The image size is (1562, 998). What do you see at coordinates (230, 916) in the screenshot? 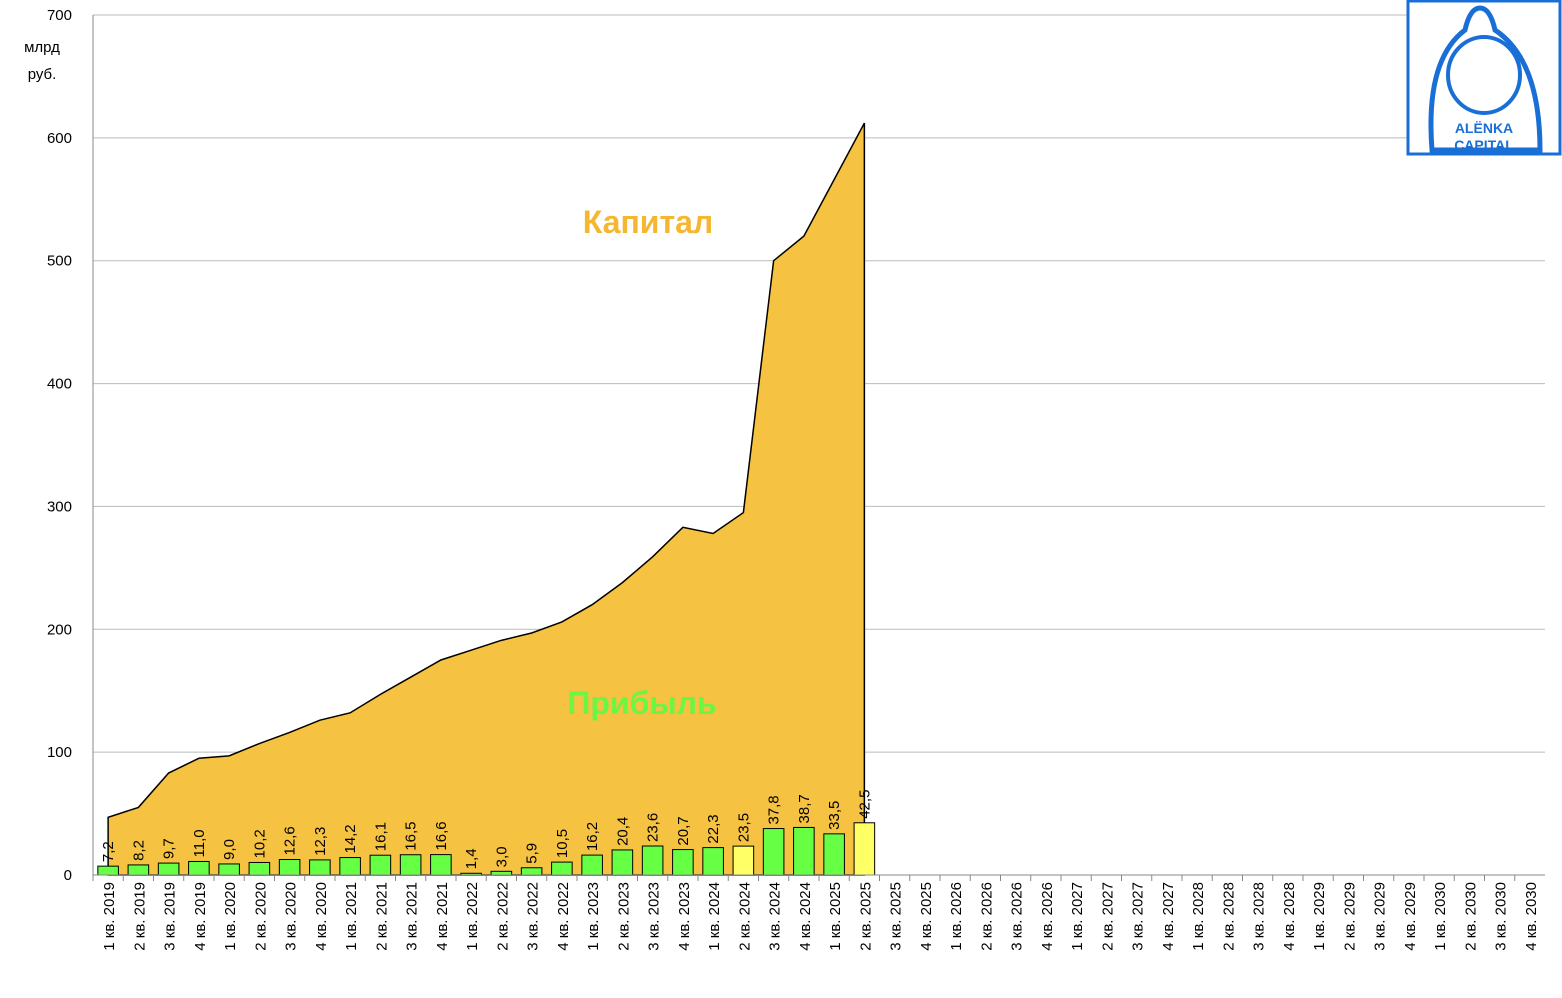
I see `x-tick-label: 1 кв. 2020` at bounding box center [230, 916].